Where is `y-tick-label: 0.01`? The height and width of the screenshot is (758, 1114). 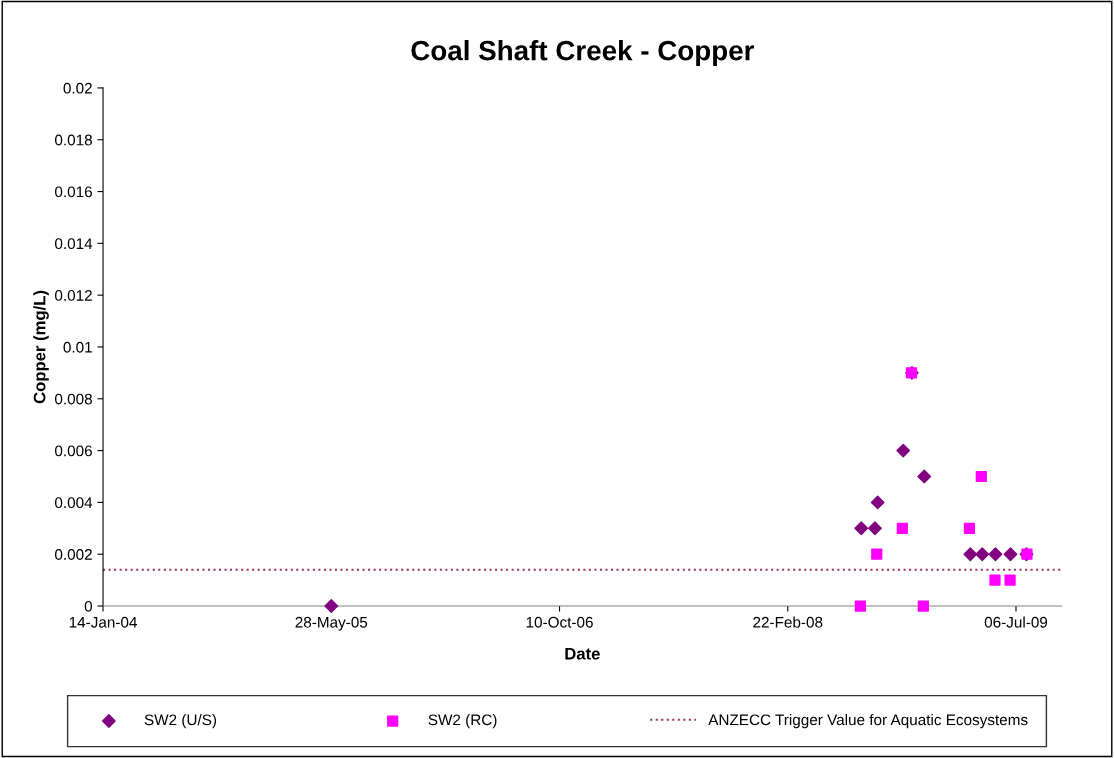
y-tick-label: 0.01 is located at coordinates (77, 347).